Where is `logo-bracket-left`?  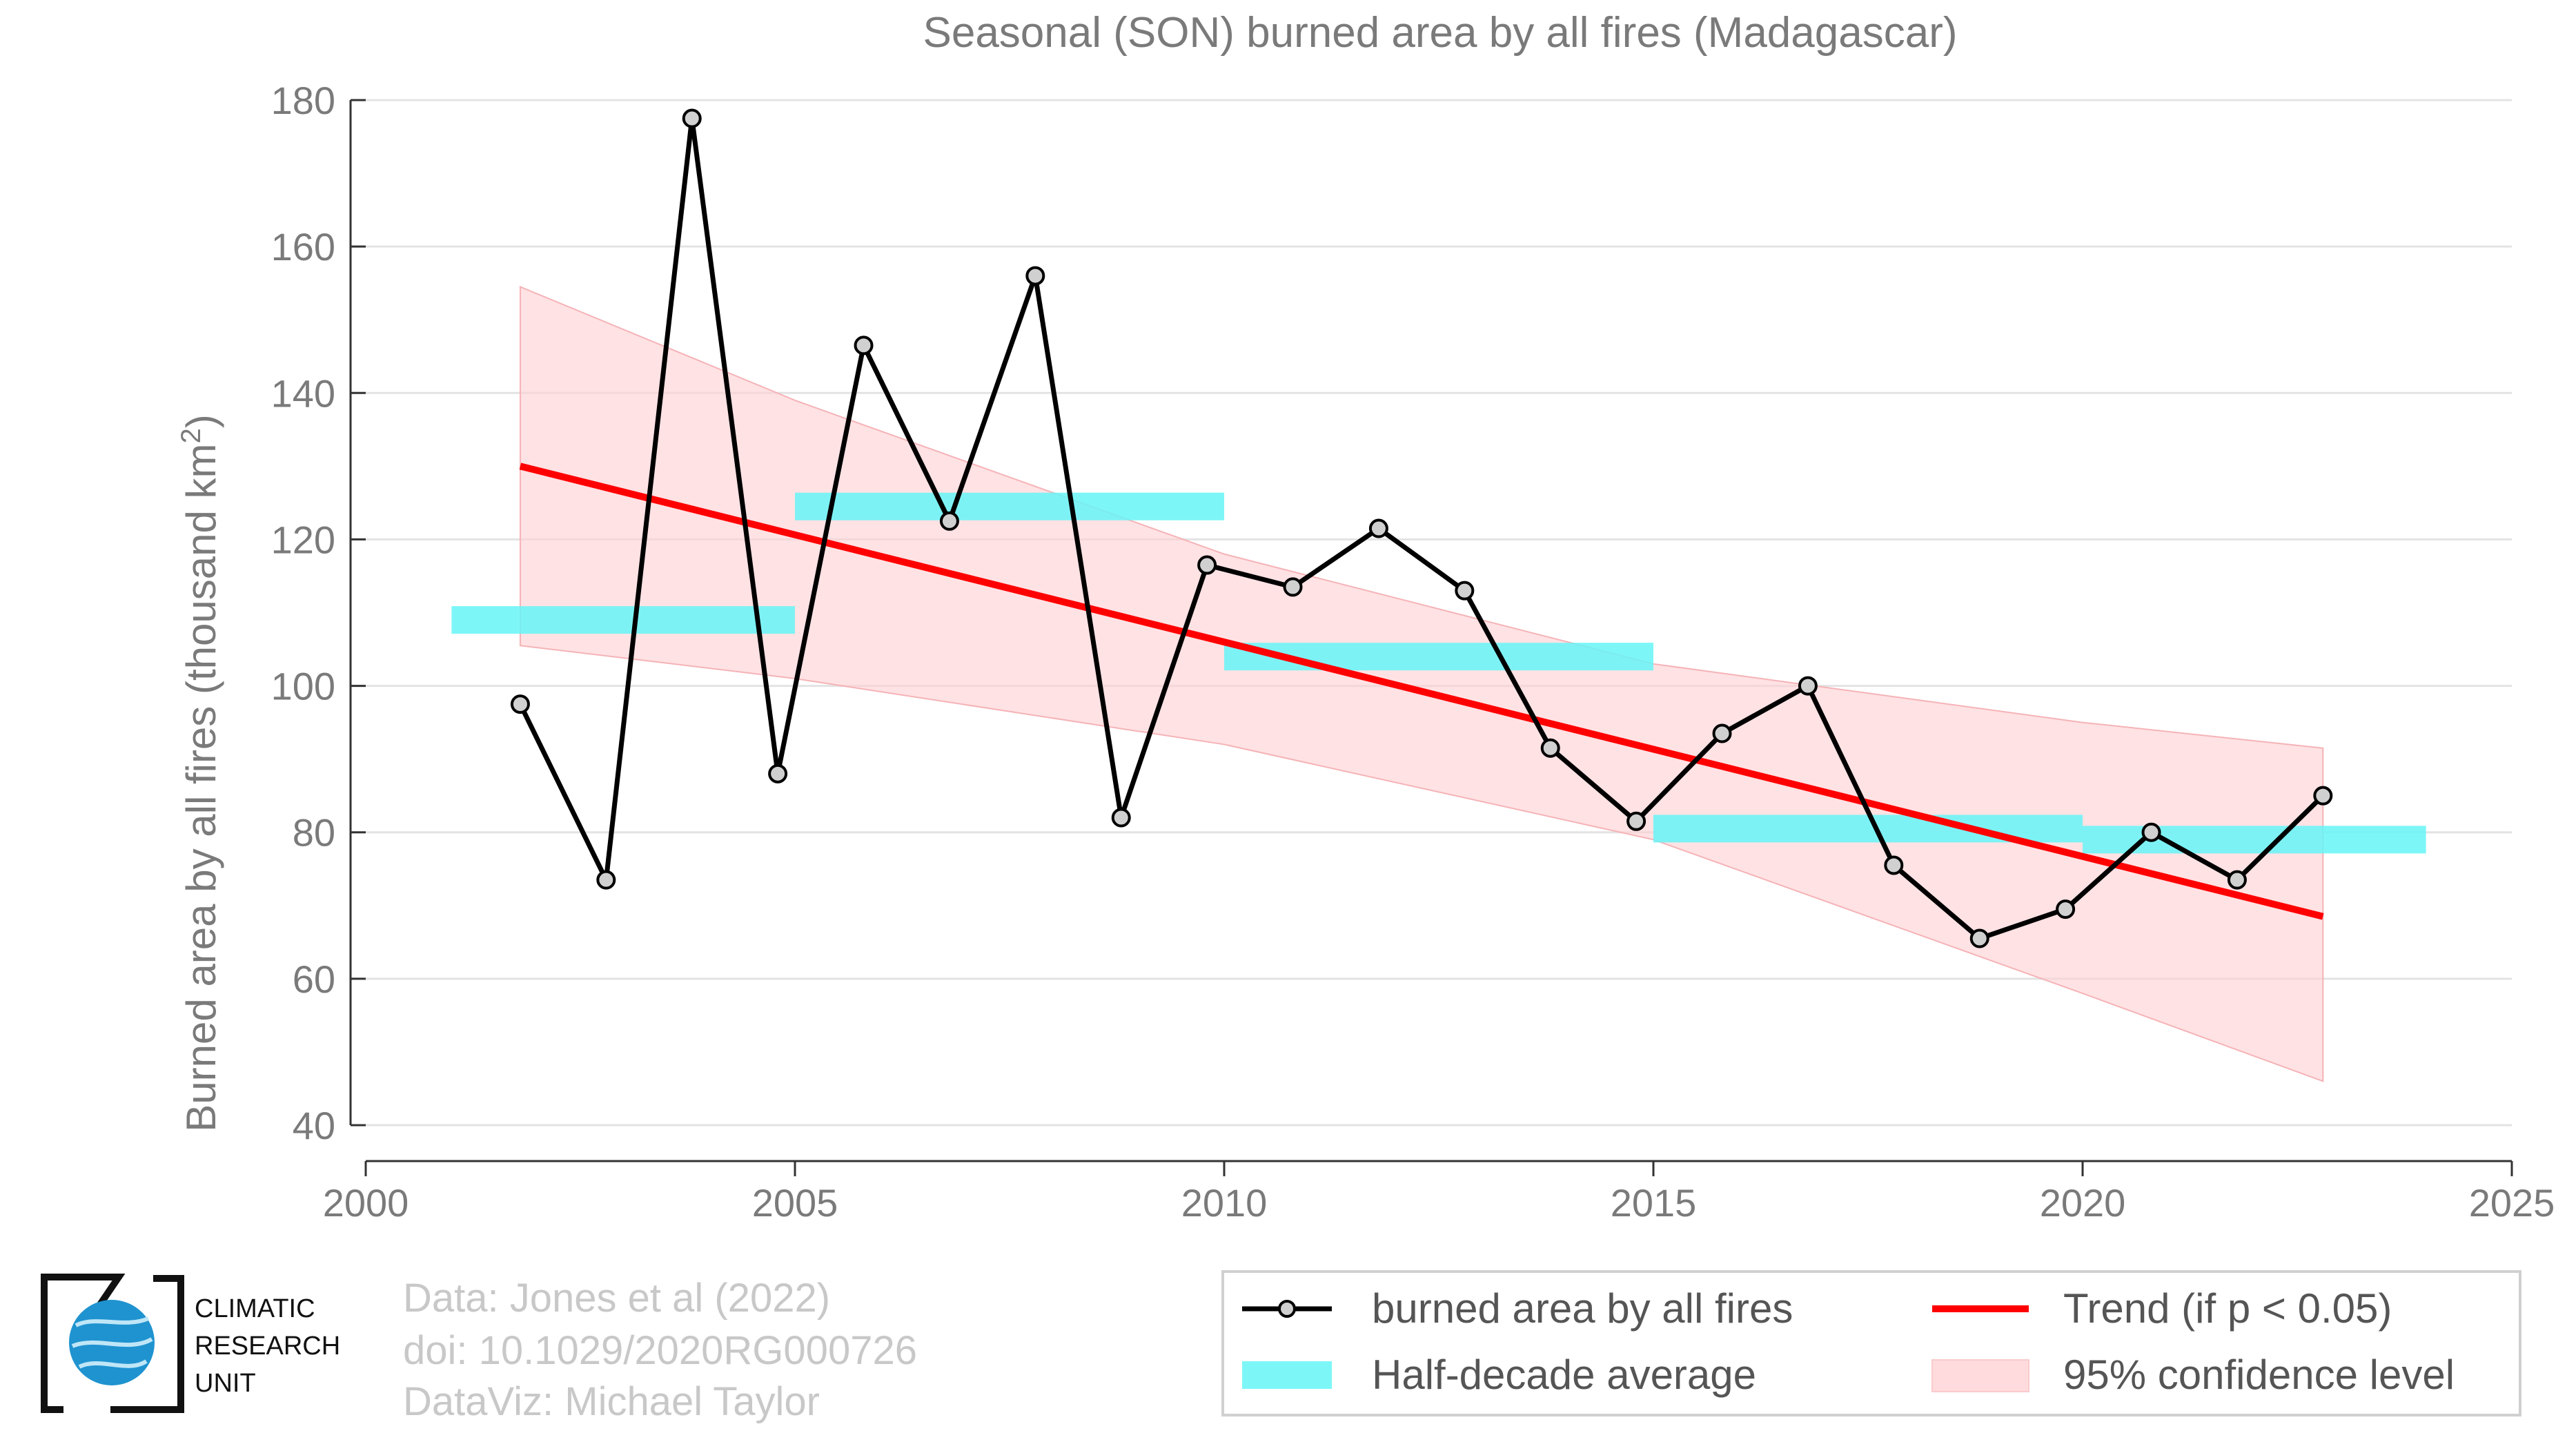 logo-bracket-left is located at coordinates (83, 1324).